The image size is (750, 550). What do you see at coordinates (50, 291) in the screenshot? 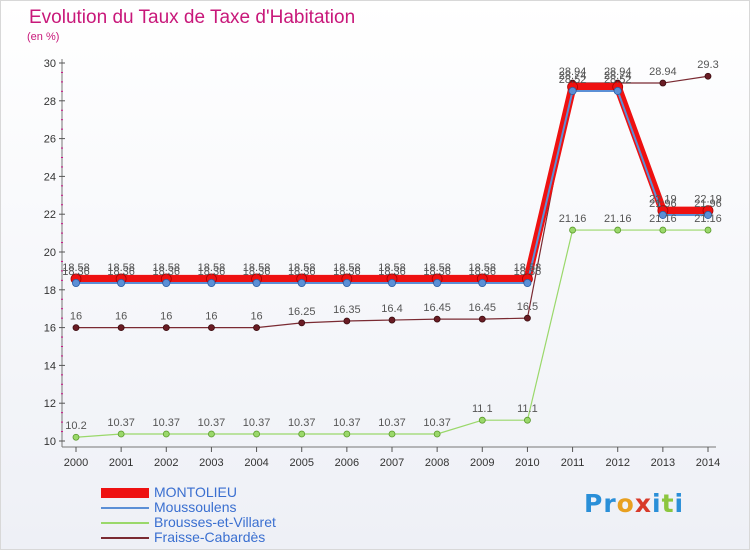
I see `y-tick-label: 18` at bounding box center [50, 291].